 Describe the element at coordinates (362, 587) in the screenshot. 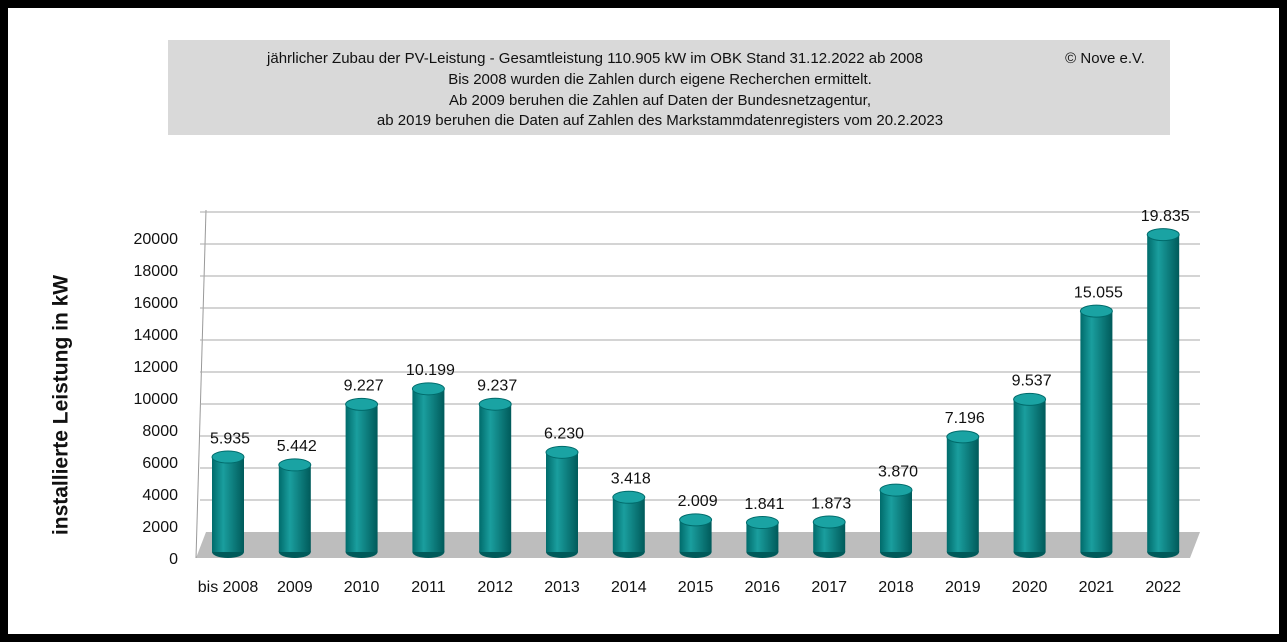

I see `x-tick-label: 2010` at that location.